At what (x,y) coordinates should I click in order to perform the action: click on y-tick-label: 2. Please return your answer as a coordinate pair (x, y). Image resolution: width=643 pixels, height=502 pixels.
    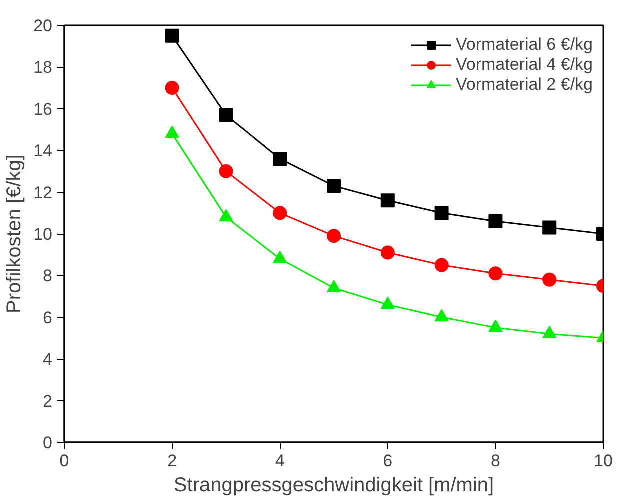
    Looking at the image, I should click on (48, 401).